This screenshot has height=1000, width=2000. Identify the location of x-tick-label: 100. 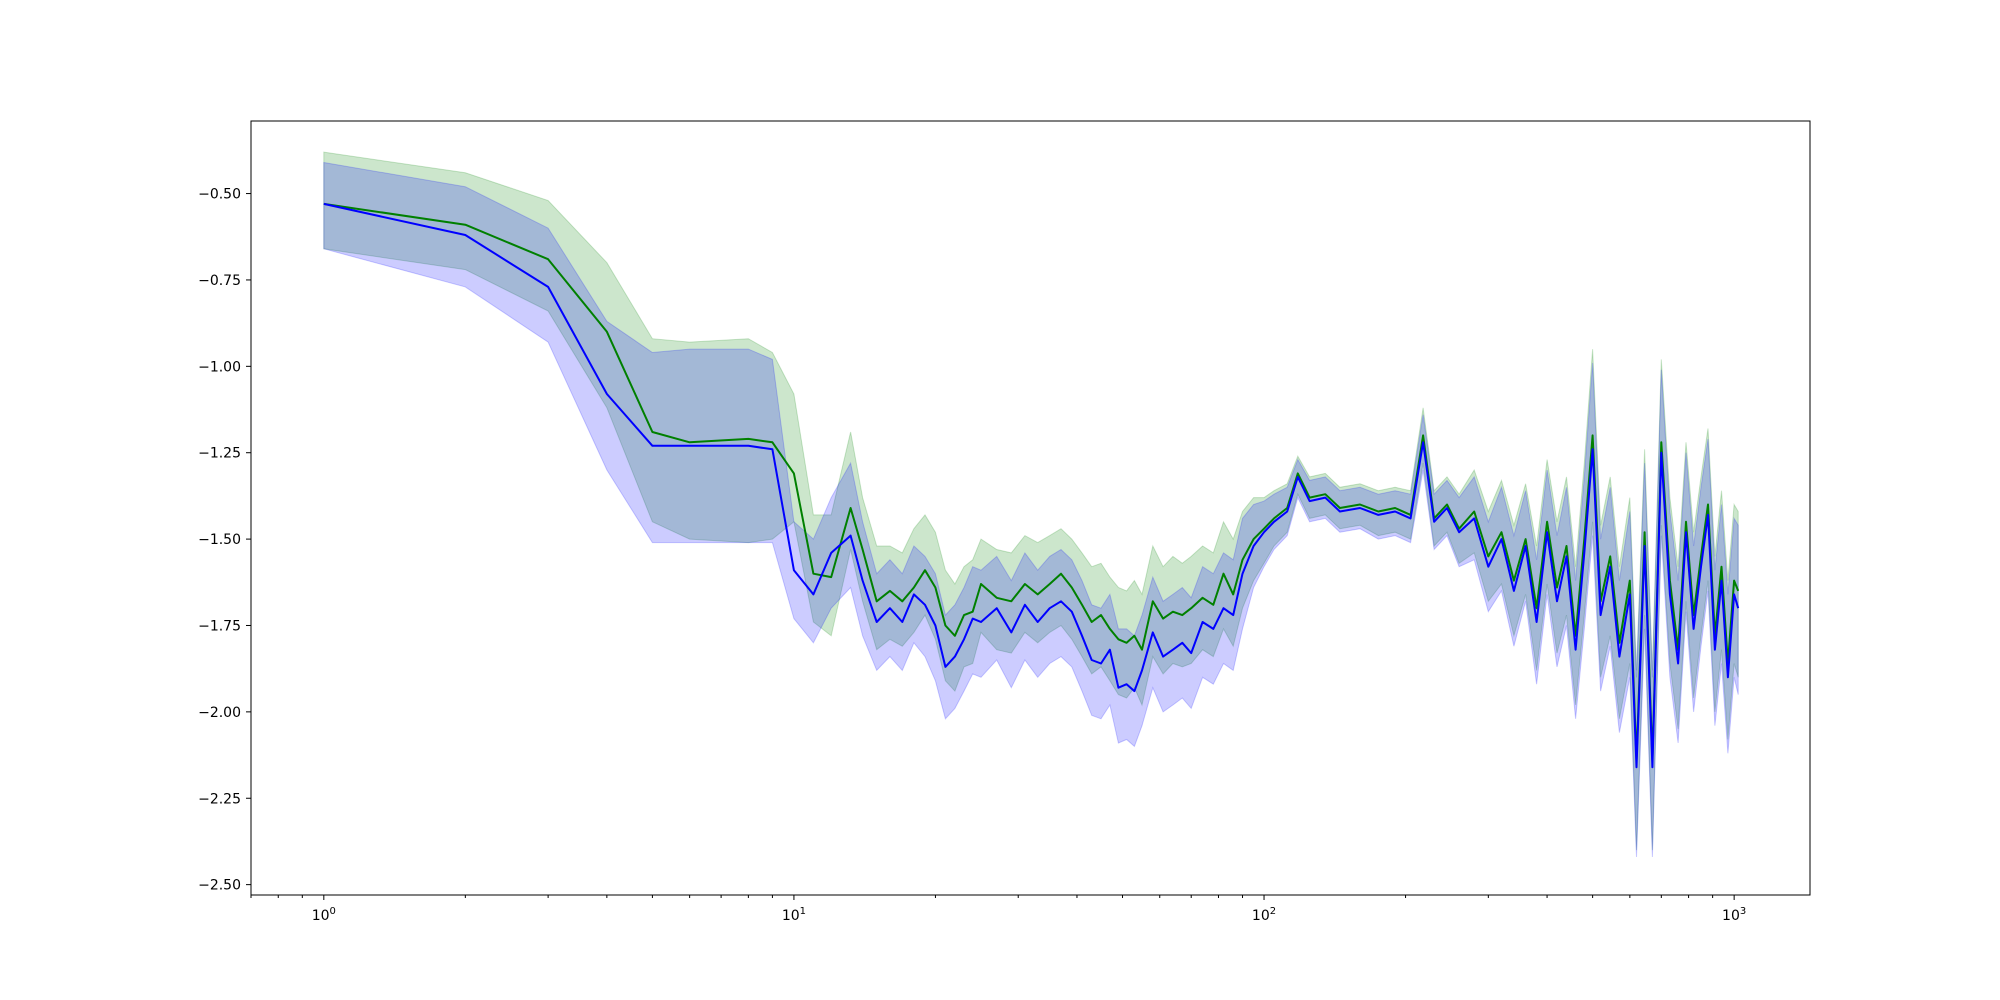
(324, 915).